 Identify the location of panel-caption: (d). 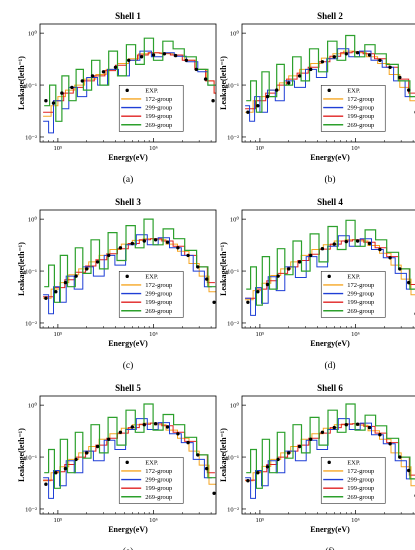
(329, 365).